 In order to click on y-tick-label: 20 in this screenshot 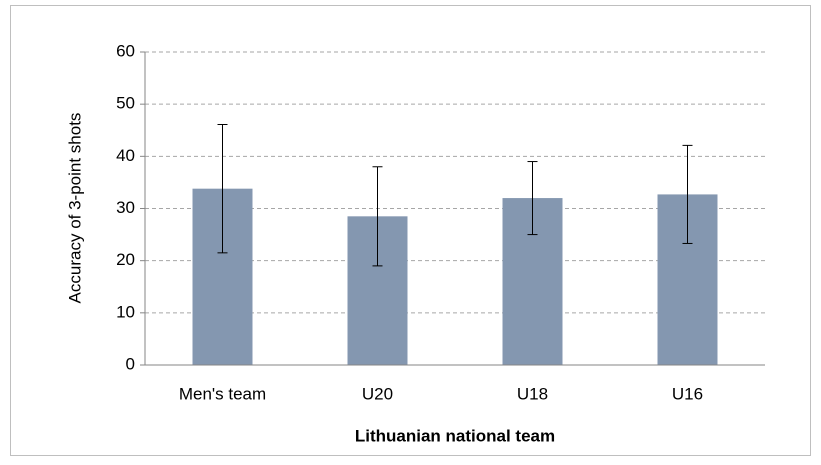, I will do `click(125, 259)`.